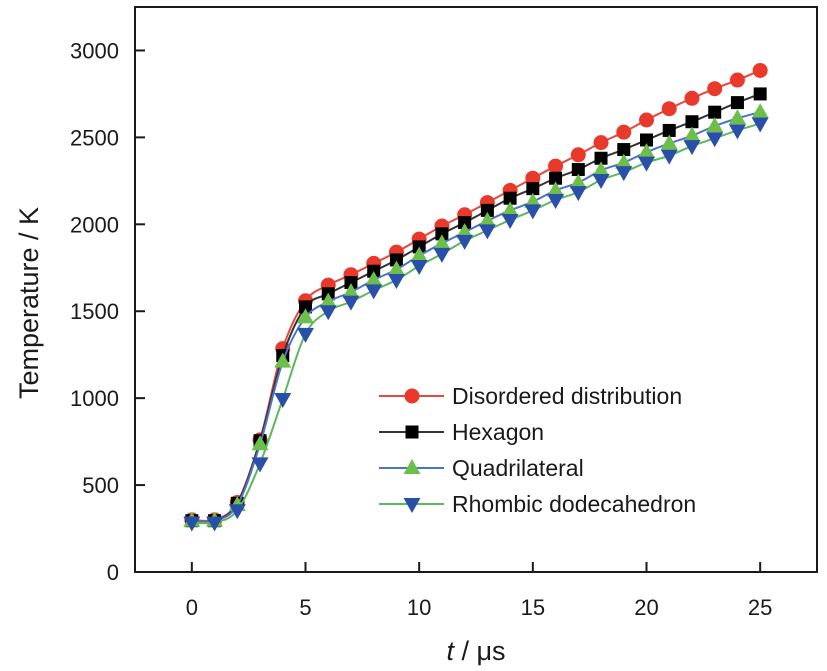  Describe the element at coordinates (94, 137) in the screenshot. I see `y-tick-label: 2500` at that location.